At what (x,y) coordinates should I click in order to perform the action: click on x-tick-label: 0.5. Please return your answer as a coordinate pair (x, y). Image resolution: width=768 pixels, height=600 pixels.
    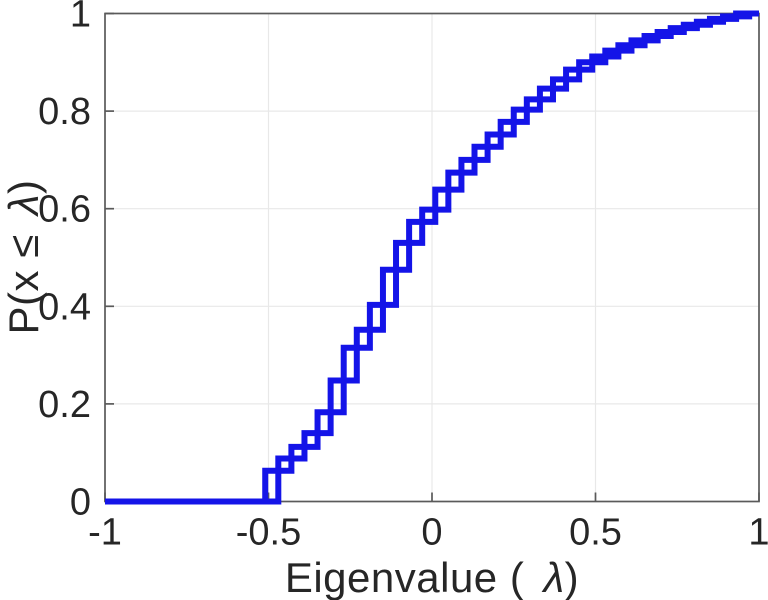
    Looking at the image, I should click on (595, 533).